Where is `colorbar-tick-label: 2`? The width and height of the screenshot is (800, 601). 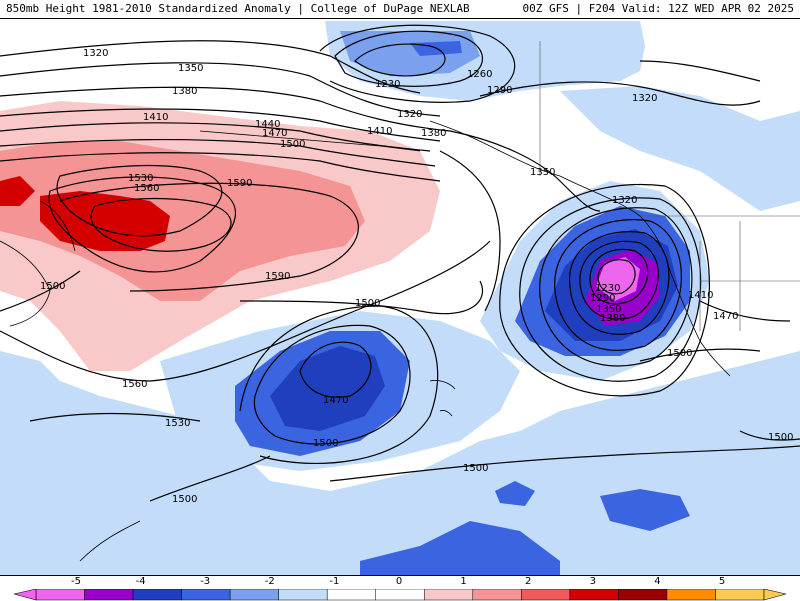
colorbar-tick-label: 2 is located at coordinates (528, 581).